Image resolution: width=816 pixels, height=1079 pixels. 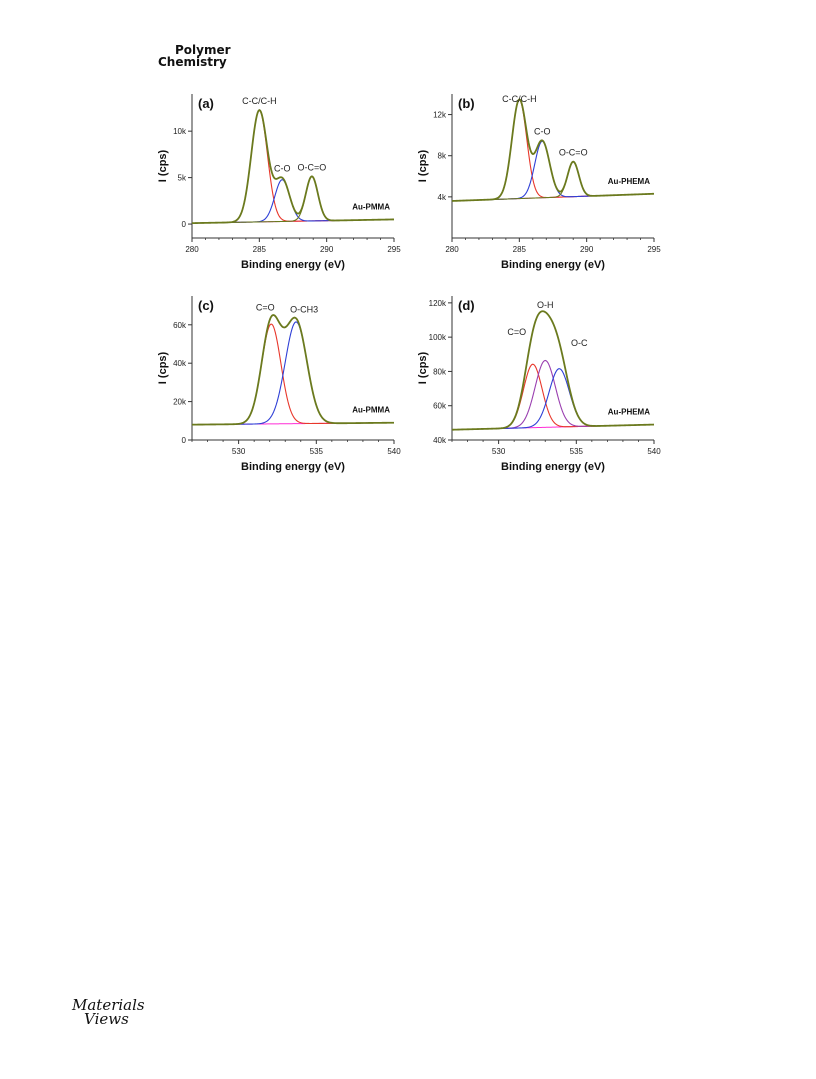 What do you see at coordinates (442, 197) in the screenshot?
I see `y-tick-label: 4k` at bounding box center [442, 197].